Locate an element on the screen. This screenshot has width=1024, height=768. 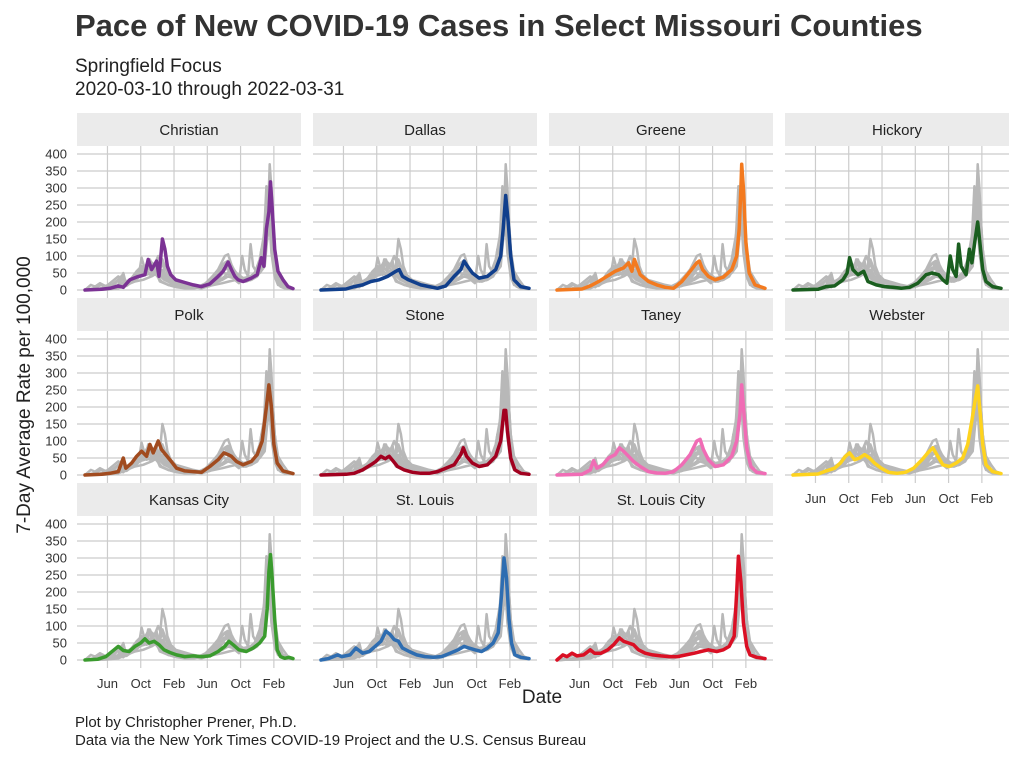
strip-stone is located at coordinates (425, 314).